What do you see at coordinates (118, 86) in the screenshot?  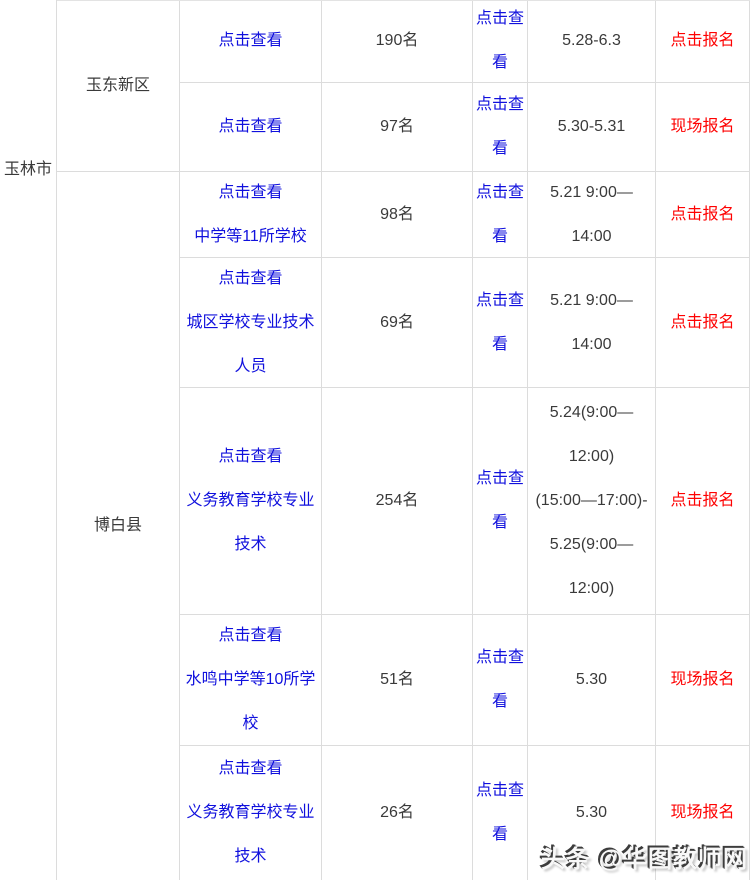 I see `district-cell-yudong: 玉东新区` at bounding box center [118, 86].